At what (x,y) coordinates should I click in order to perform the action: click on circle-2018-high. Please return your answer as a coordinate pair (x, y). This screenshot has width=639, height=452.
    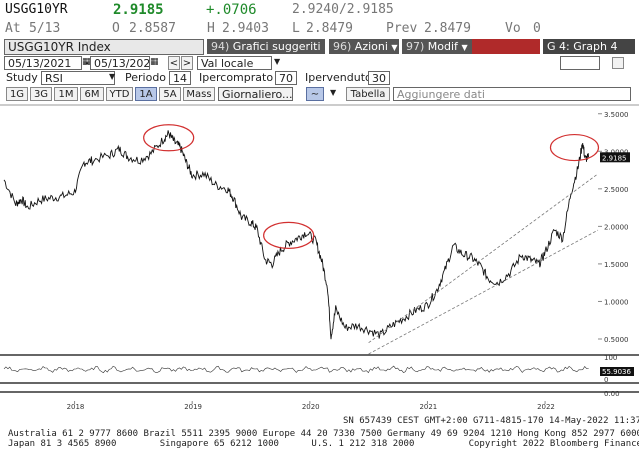
    Looking at the image, I should click on (169, 138).